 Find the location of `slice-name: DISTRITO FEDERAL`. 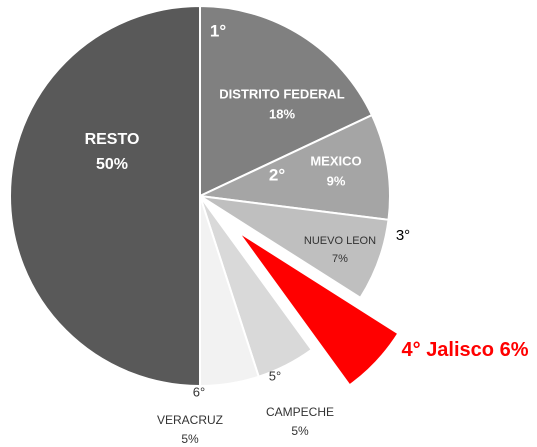

slice-name: DISTRITO FEDERAL is located at coordinates (281, 93).